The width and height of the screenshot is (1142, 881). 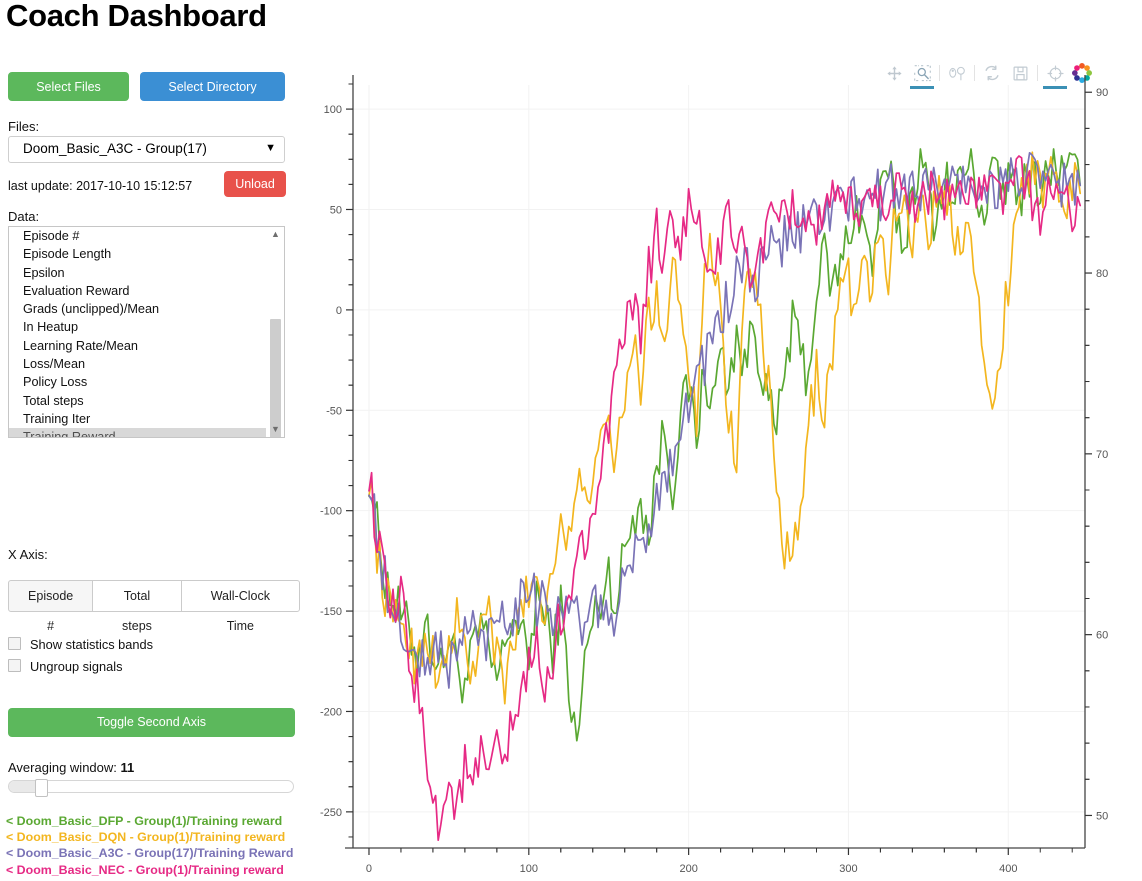 I want to click on tick-label-bottom: 200, so click(x=688, y=869).